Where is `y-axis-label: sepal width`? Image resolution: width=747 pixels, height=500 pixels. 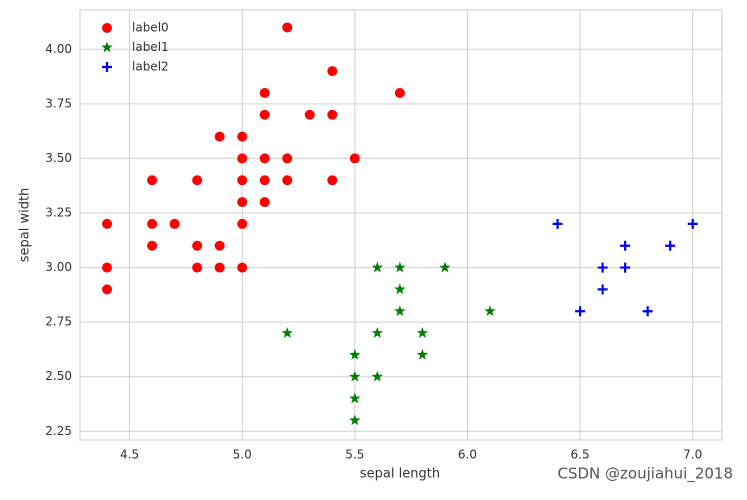
y-axis-label: sepal width is located at coordinates (25, 225).